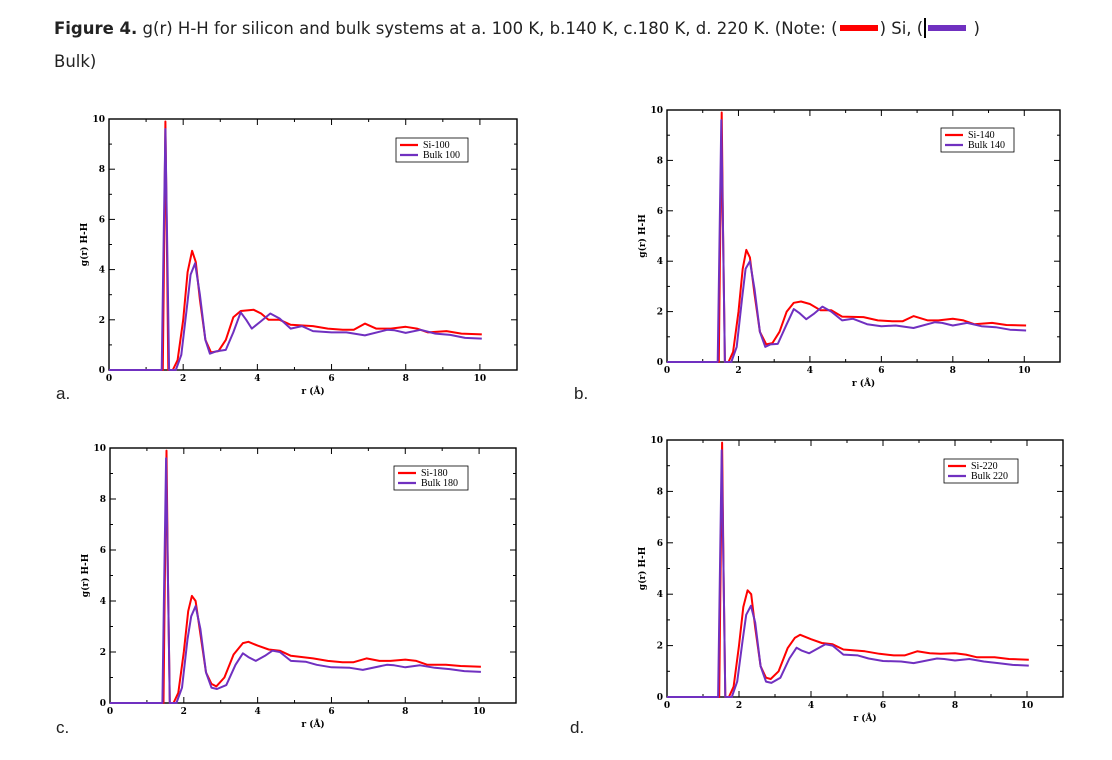 The width and height of the screenshot is (1112, 760). What do you see at coordinates (434, 473) in the screenshot?
I see `legend-label: Si-180` at bounding box center [434, 473].